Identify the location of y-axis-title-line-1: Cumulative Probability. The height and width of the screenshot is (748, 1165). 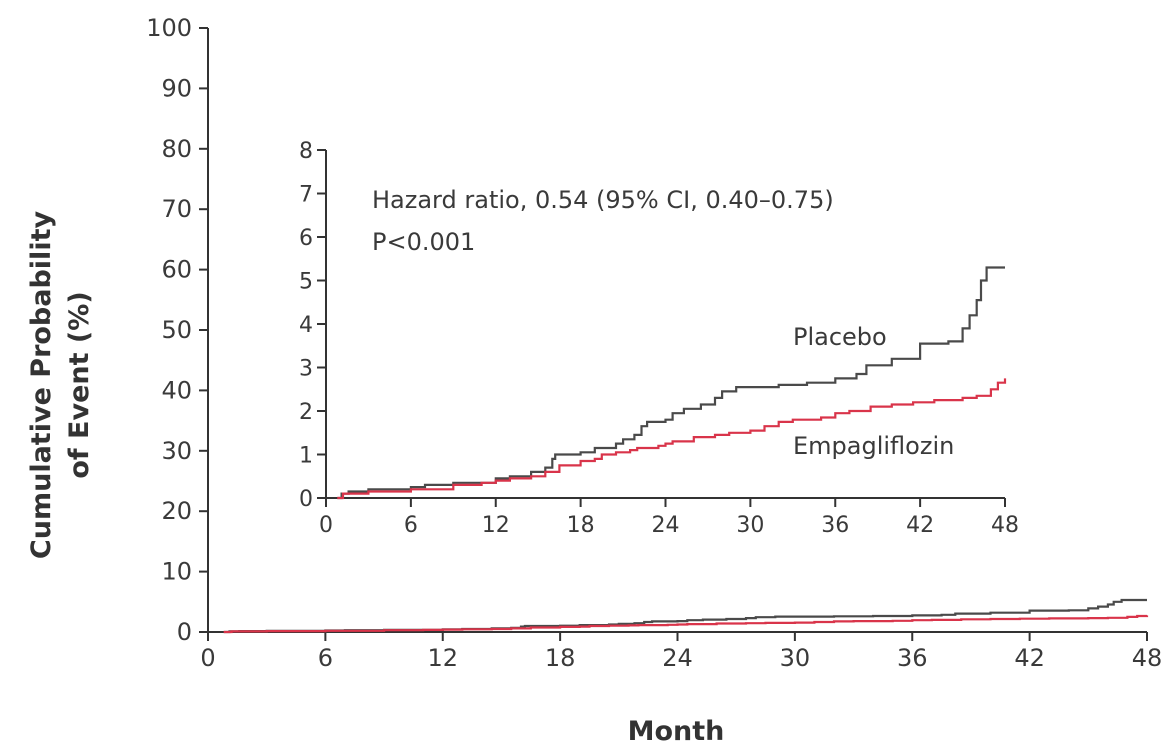
(41, 385).